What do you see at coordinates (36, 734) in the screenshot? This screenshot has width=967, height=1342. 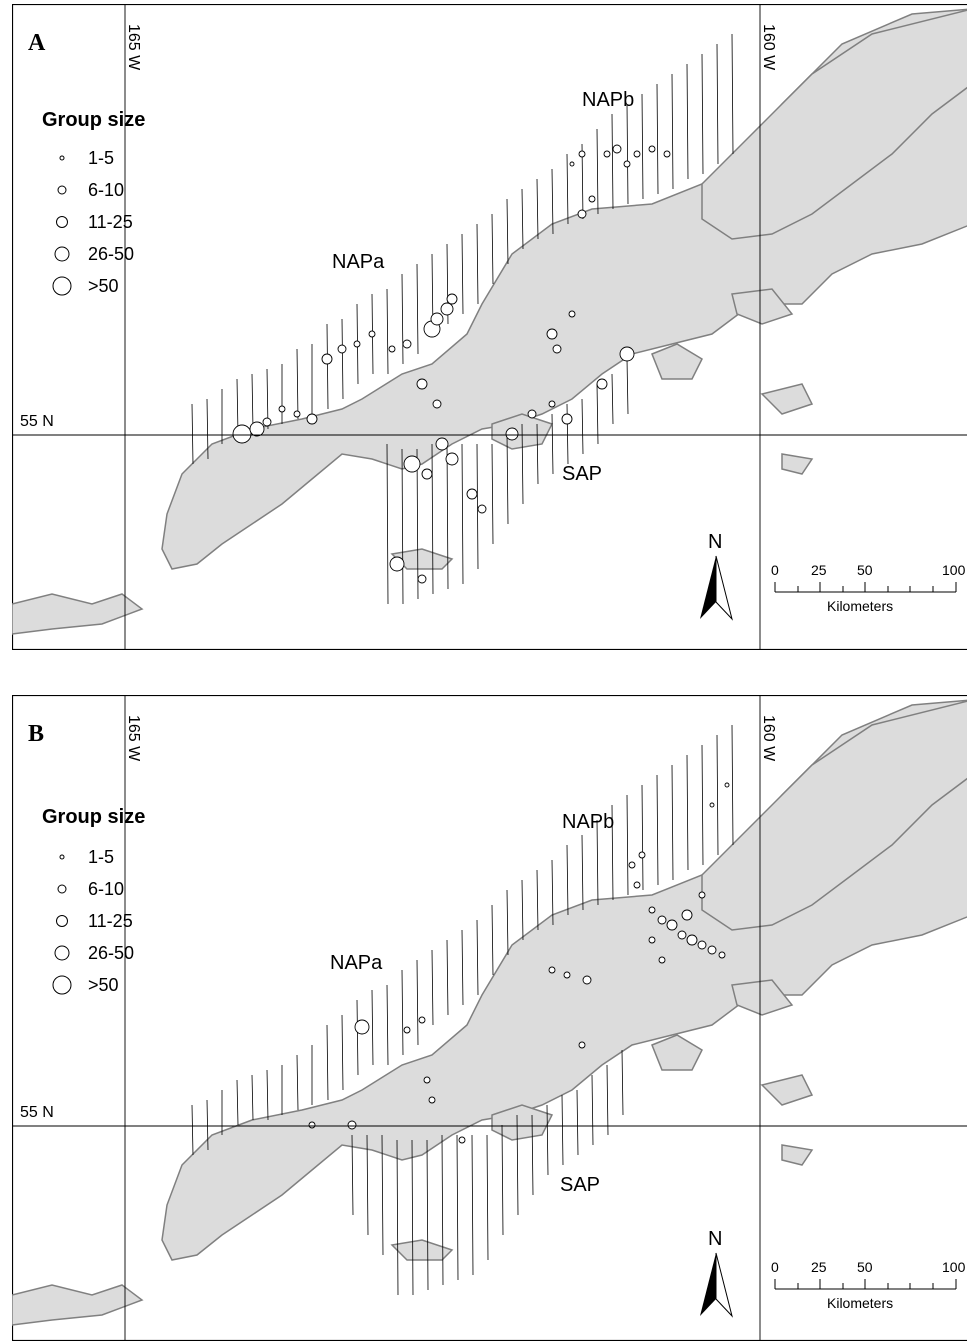 I see `panel-letter: B` at bounding box center [36, 734].